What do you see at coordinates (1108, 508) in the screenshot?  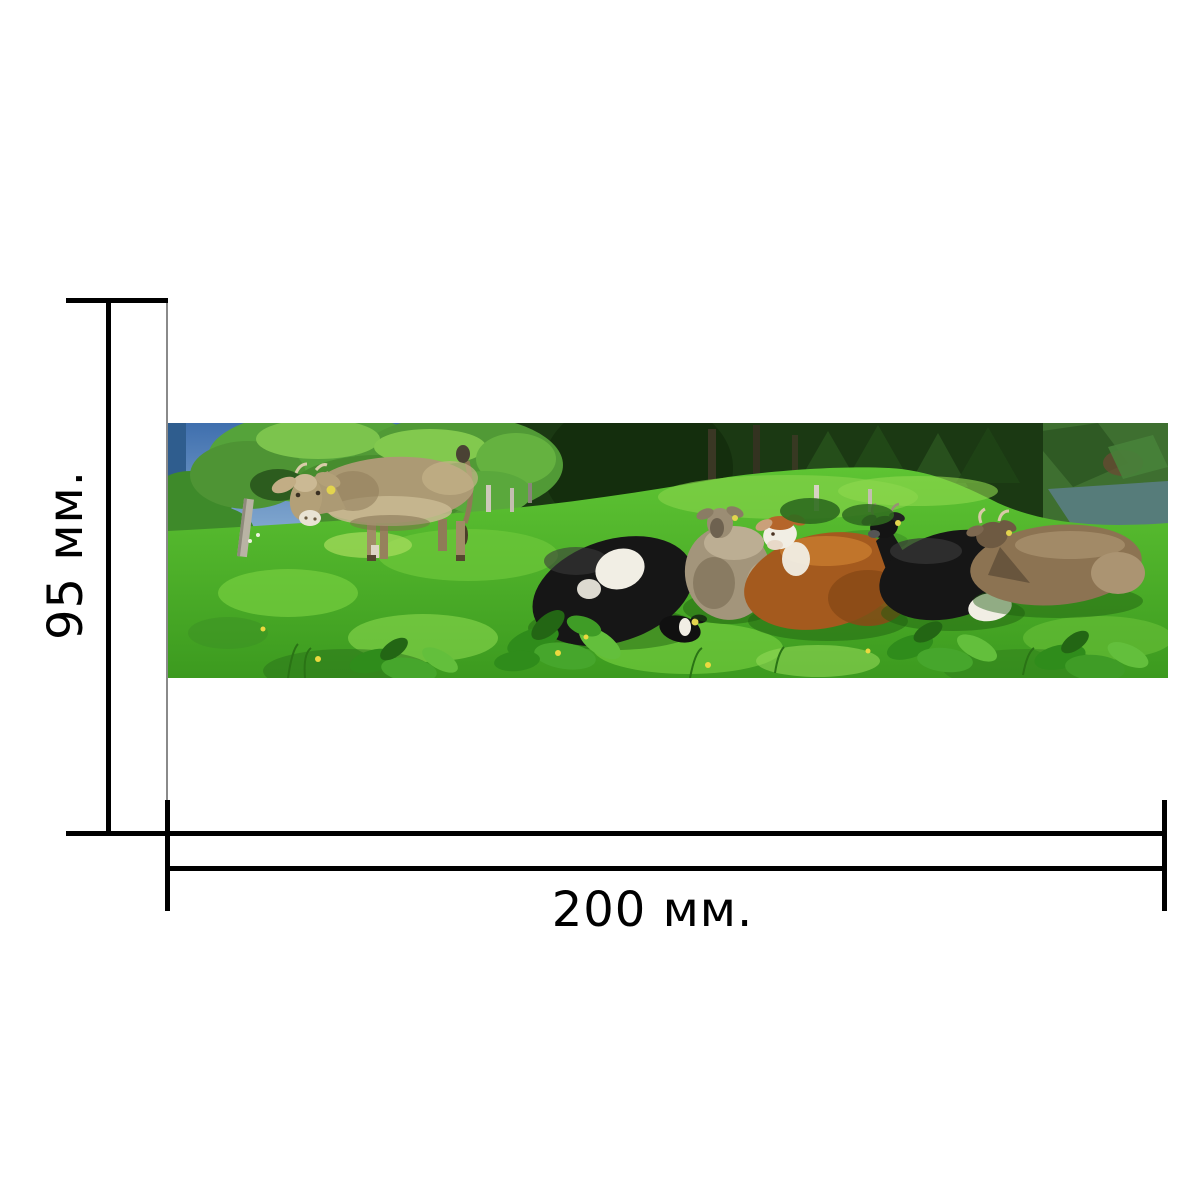 I see `mist` at bounding box center [1108, 508].